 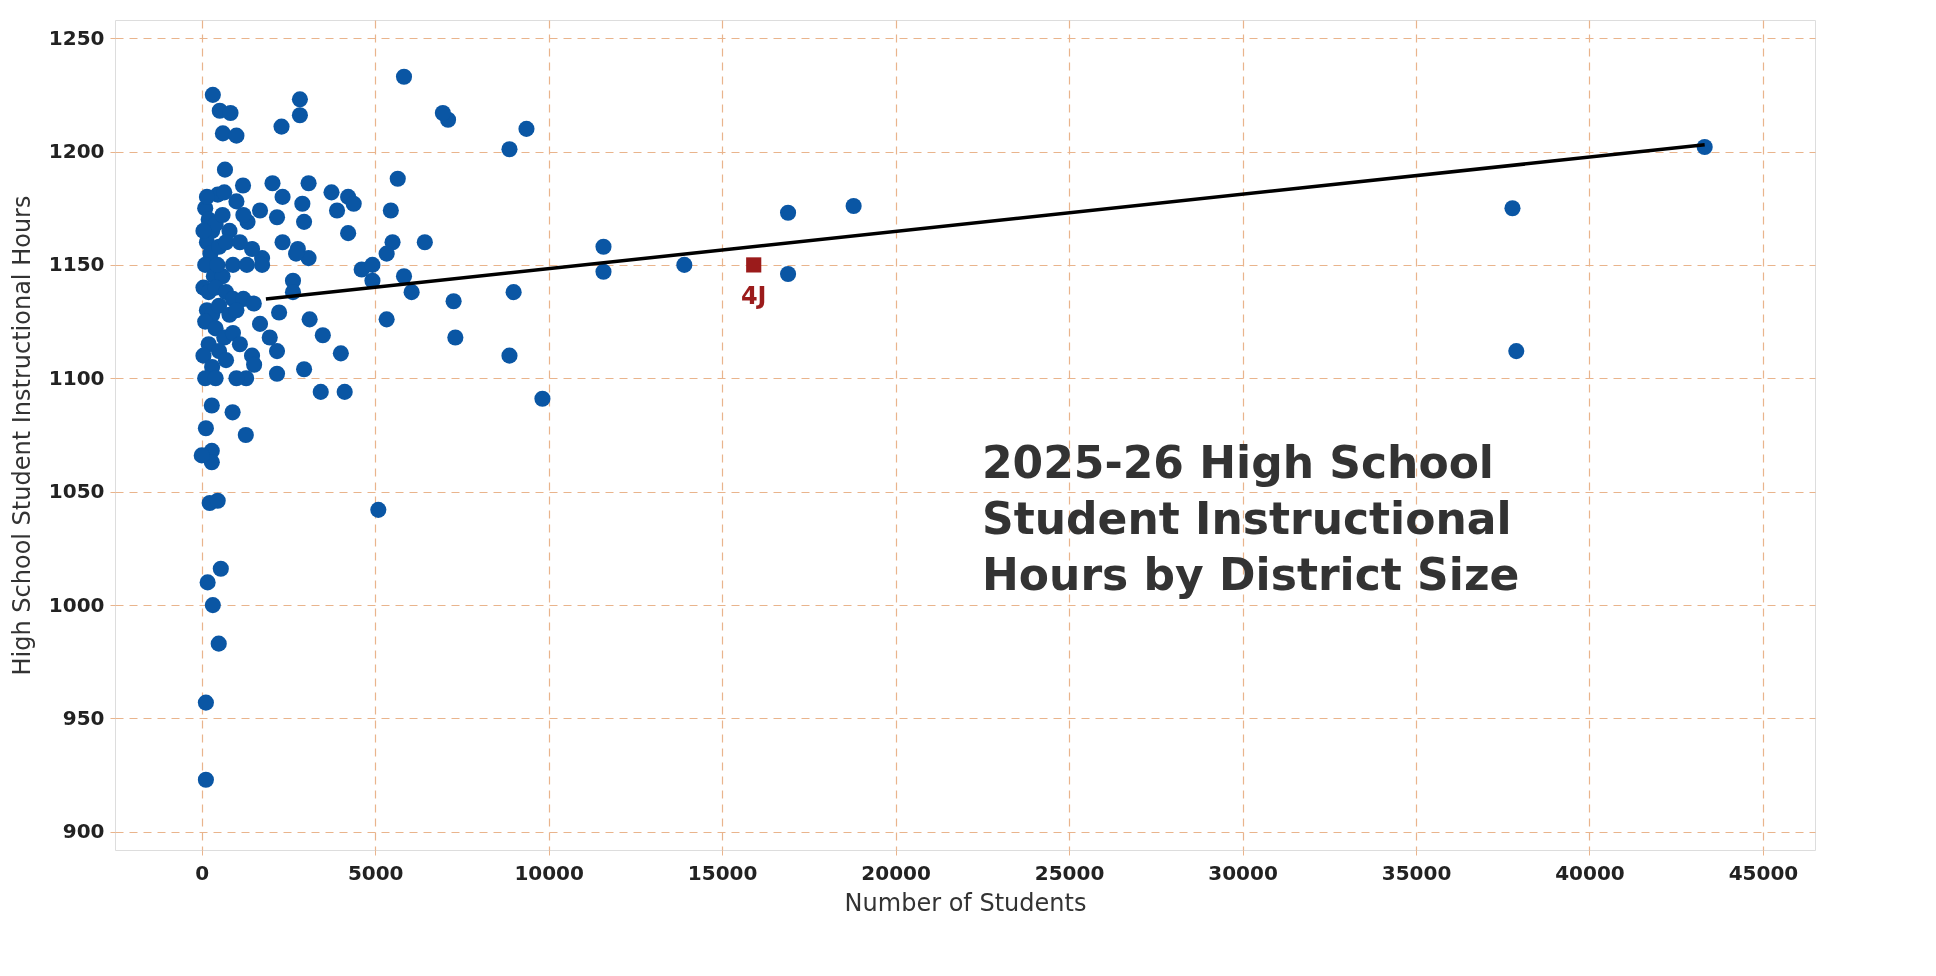 What do you see at coordinates (76, 264) in the screenshot?
I see `y-tick-label: 1150` at bounding box center [76, 264].